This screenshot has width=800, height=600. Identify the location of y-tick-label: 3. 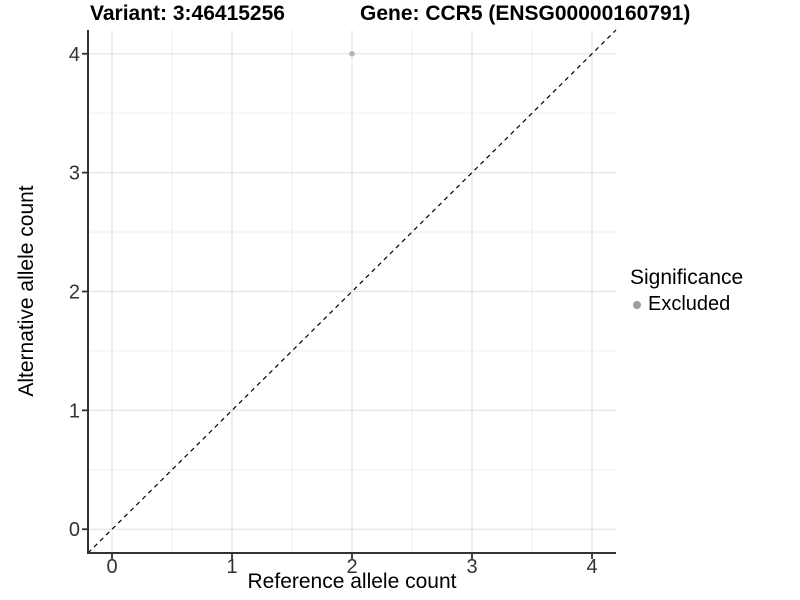
(74, 174).